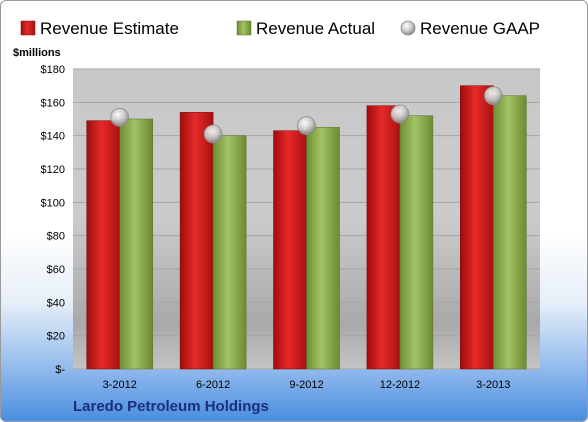  I want to click on y-tick-label: $80, so click(56, 237).